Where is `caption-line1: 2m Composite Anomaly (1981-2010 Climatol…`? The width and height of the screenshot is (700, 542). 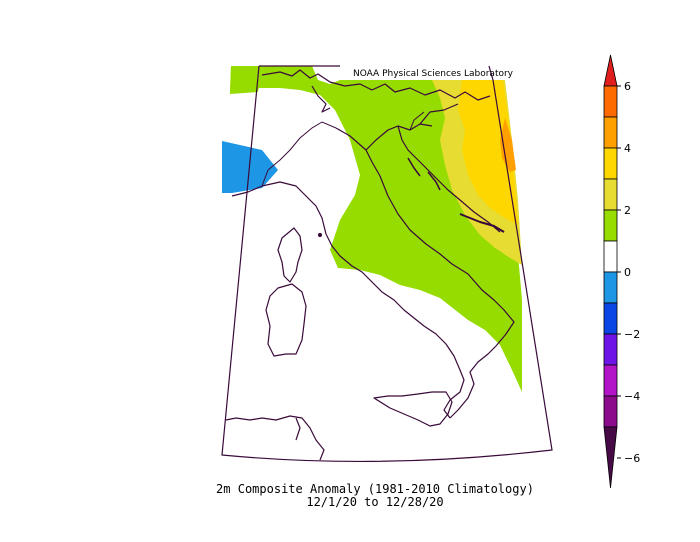 caption-line1: 2m Composite Anomaly (1981-2010 Climatol… is located at coordinates (375, 489).